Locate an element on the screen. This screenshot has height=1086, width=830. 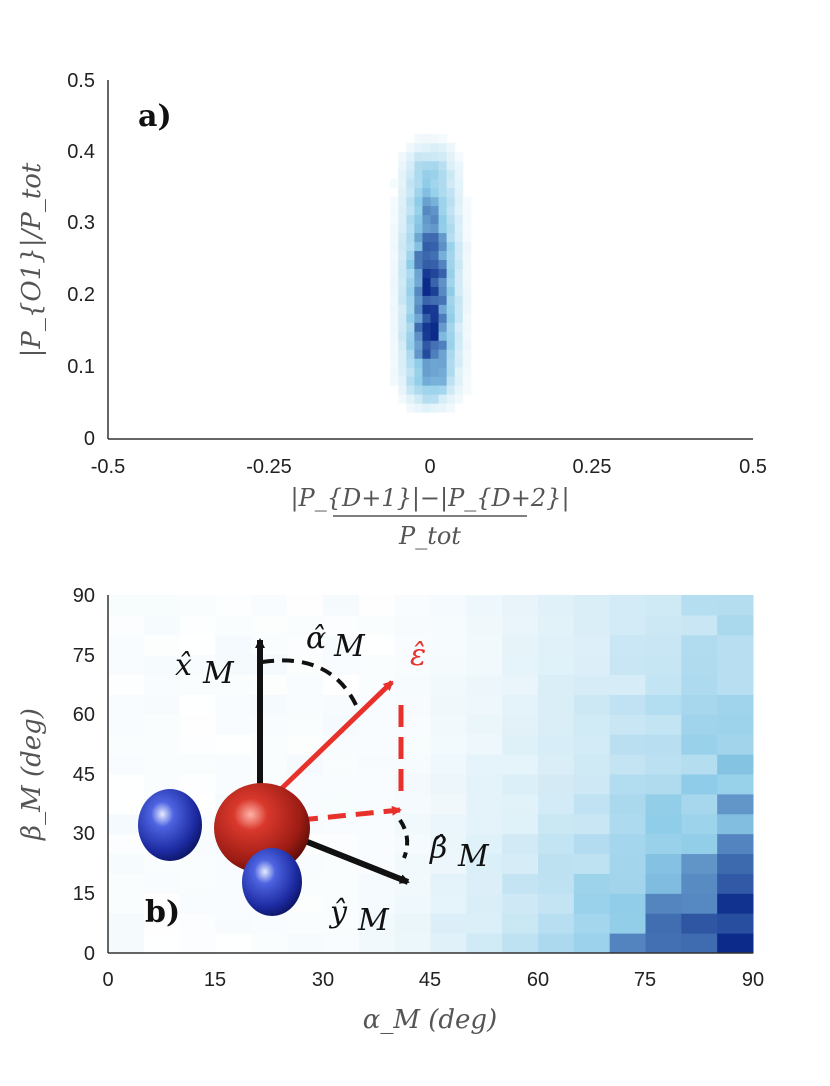
x-vector-symbol: x̂ is located at coordinates (183, 665).